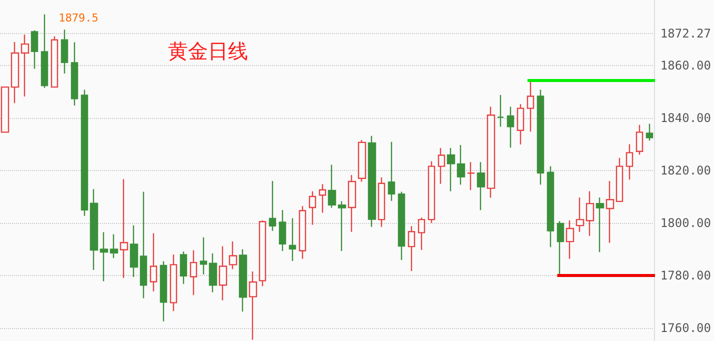  I want to click on annotation: 1879.5, so click(78, 17).